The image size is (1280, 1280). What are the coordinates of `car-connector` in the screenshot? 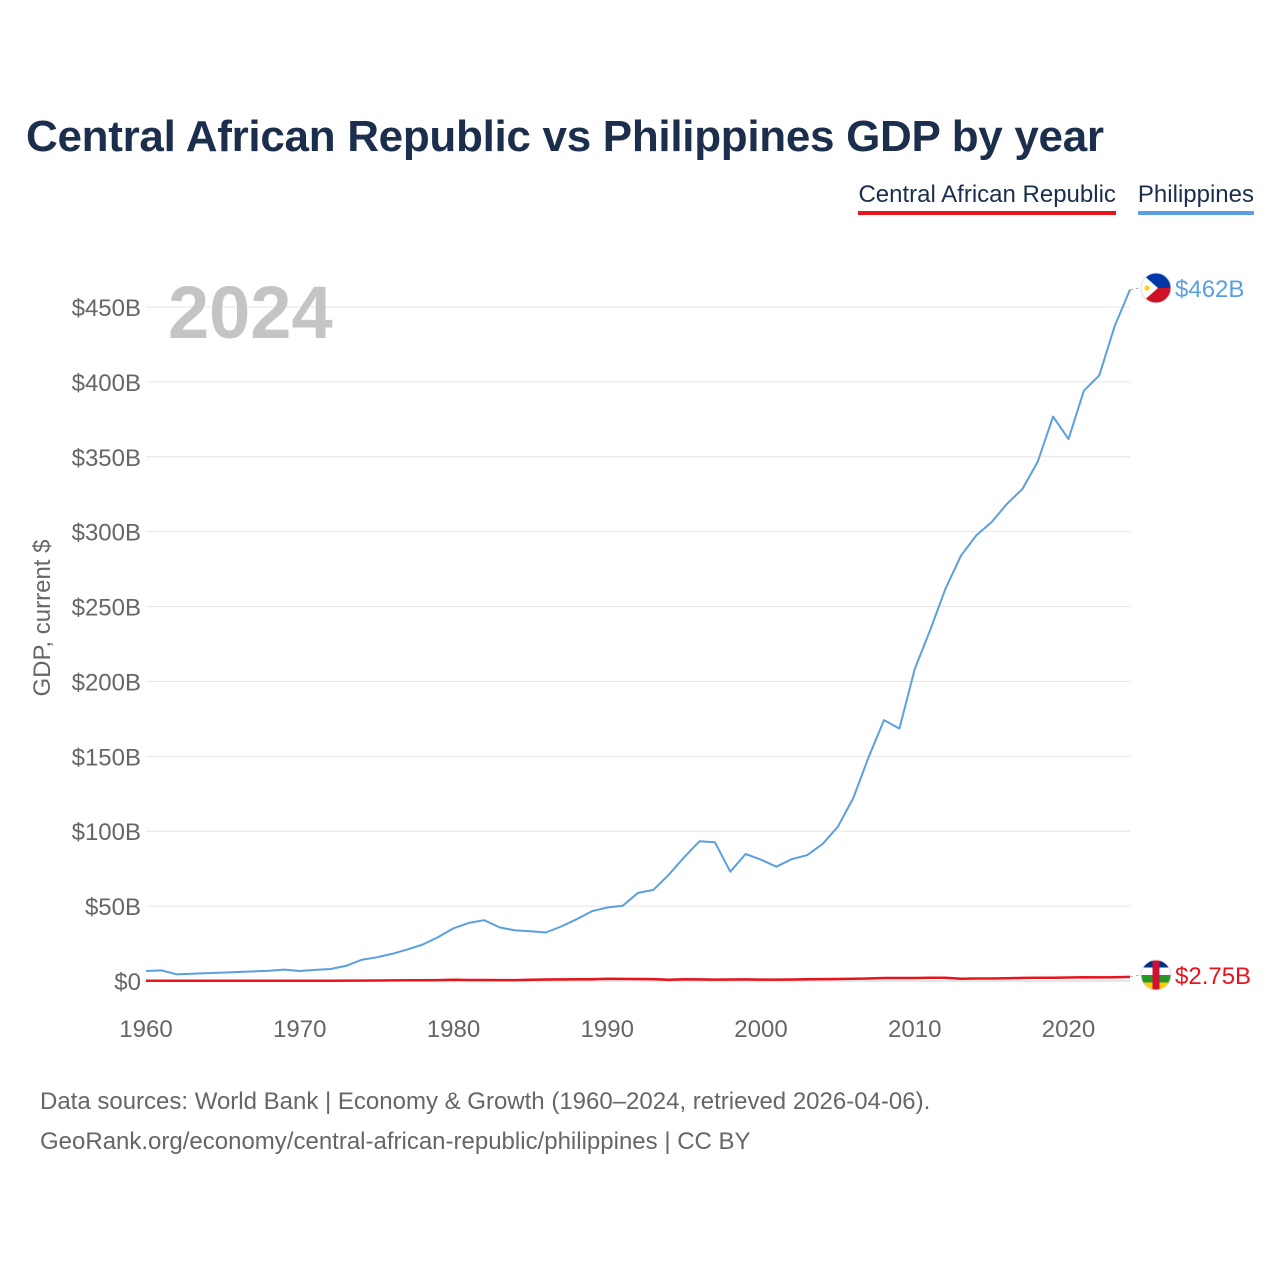 It's located at (1135, 976).